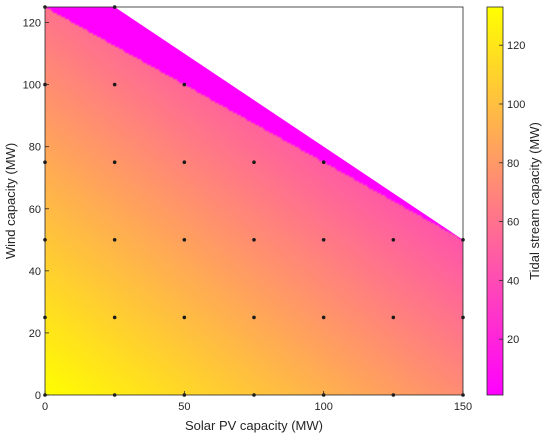  What do you see at coordinates (45, 407) in the screenshot?
I see `x-tick-label: 0` at bounding box center [45, 407].